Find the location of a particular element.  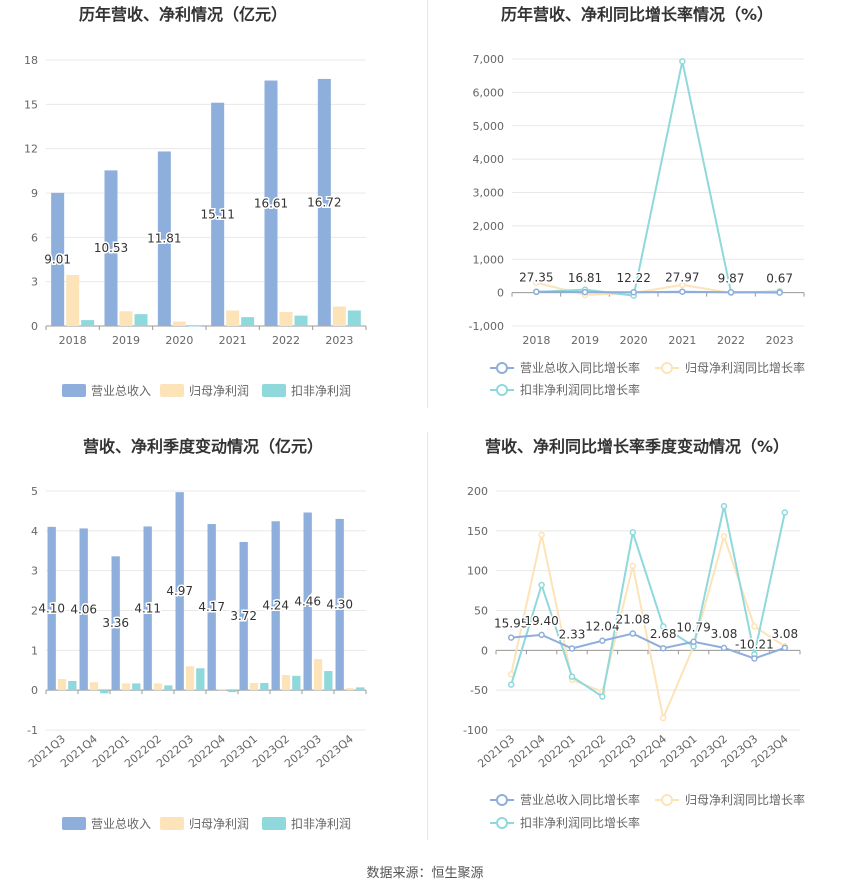

legend-label: 扣非净利润同比增长率 is located at coordinates (580, 389).